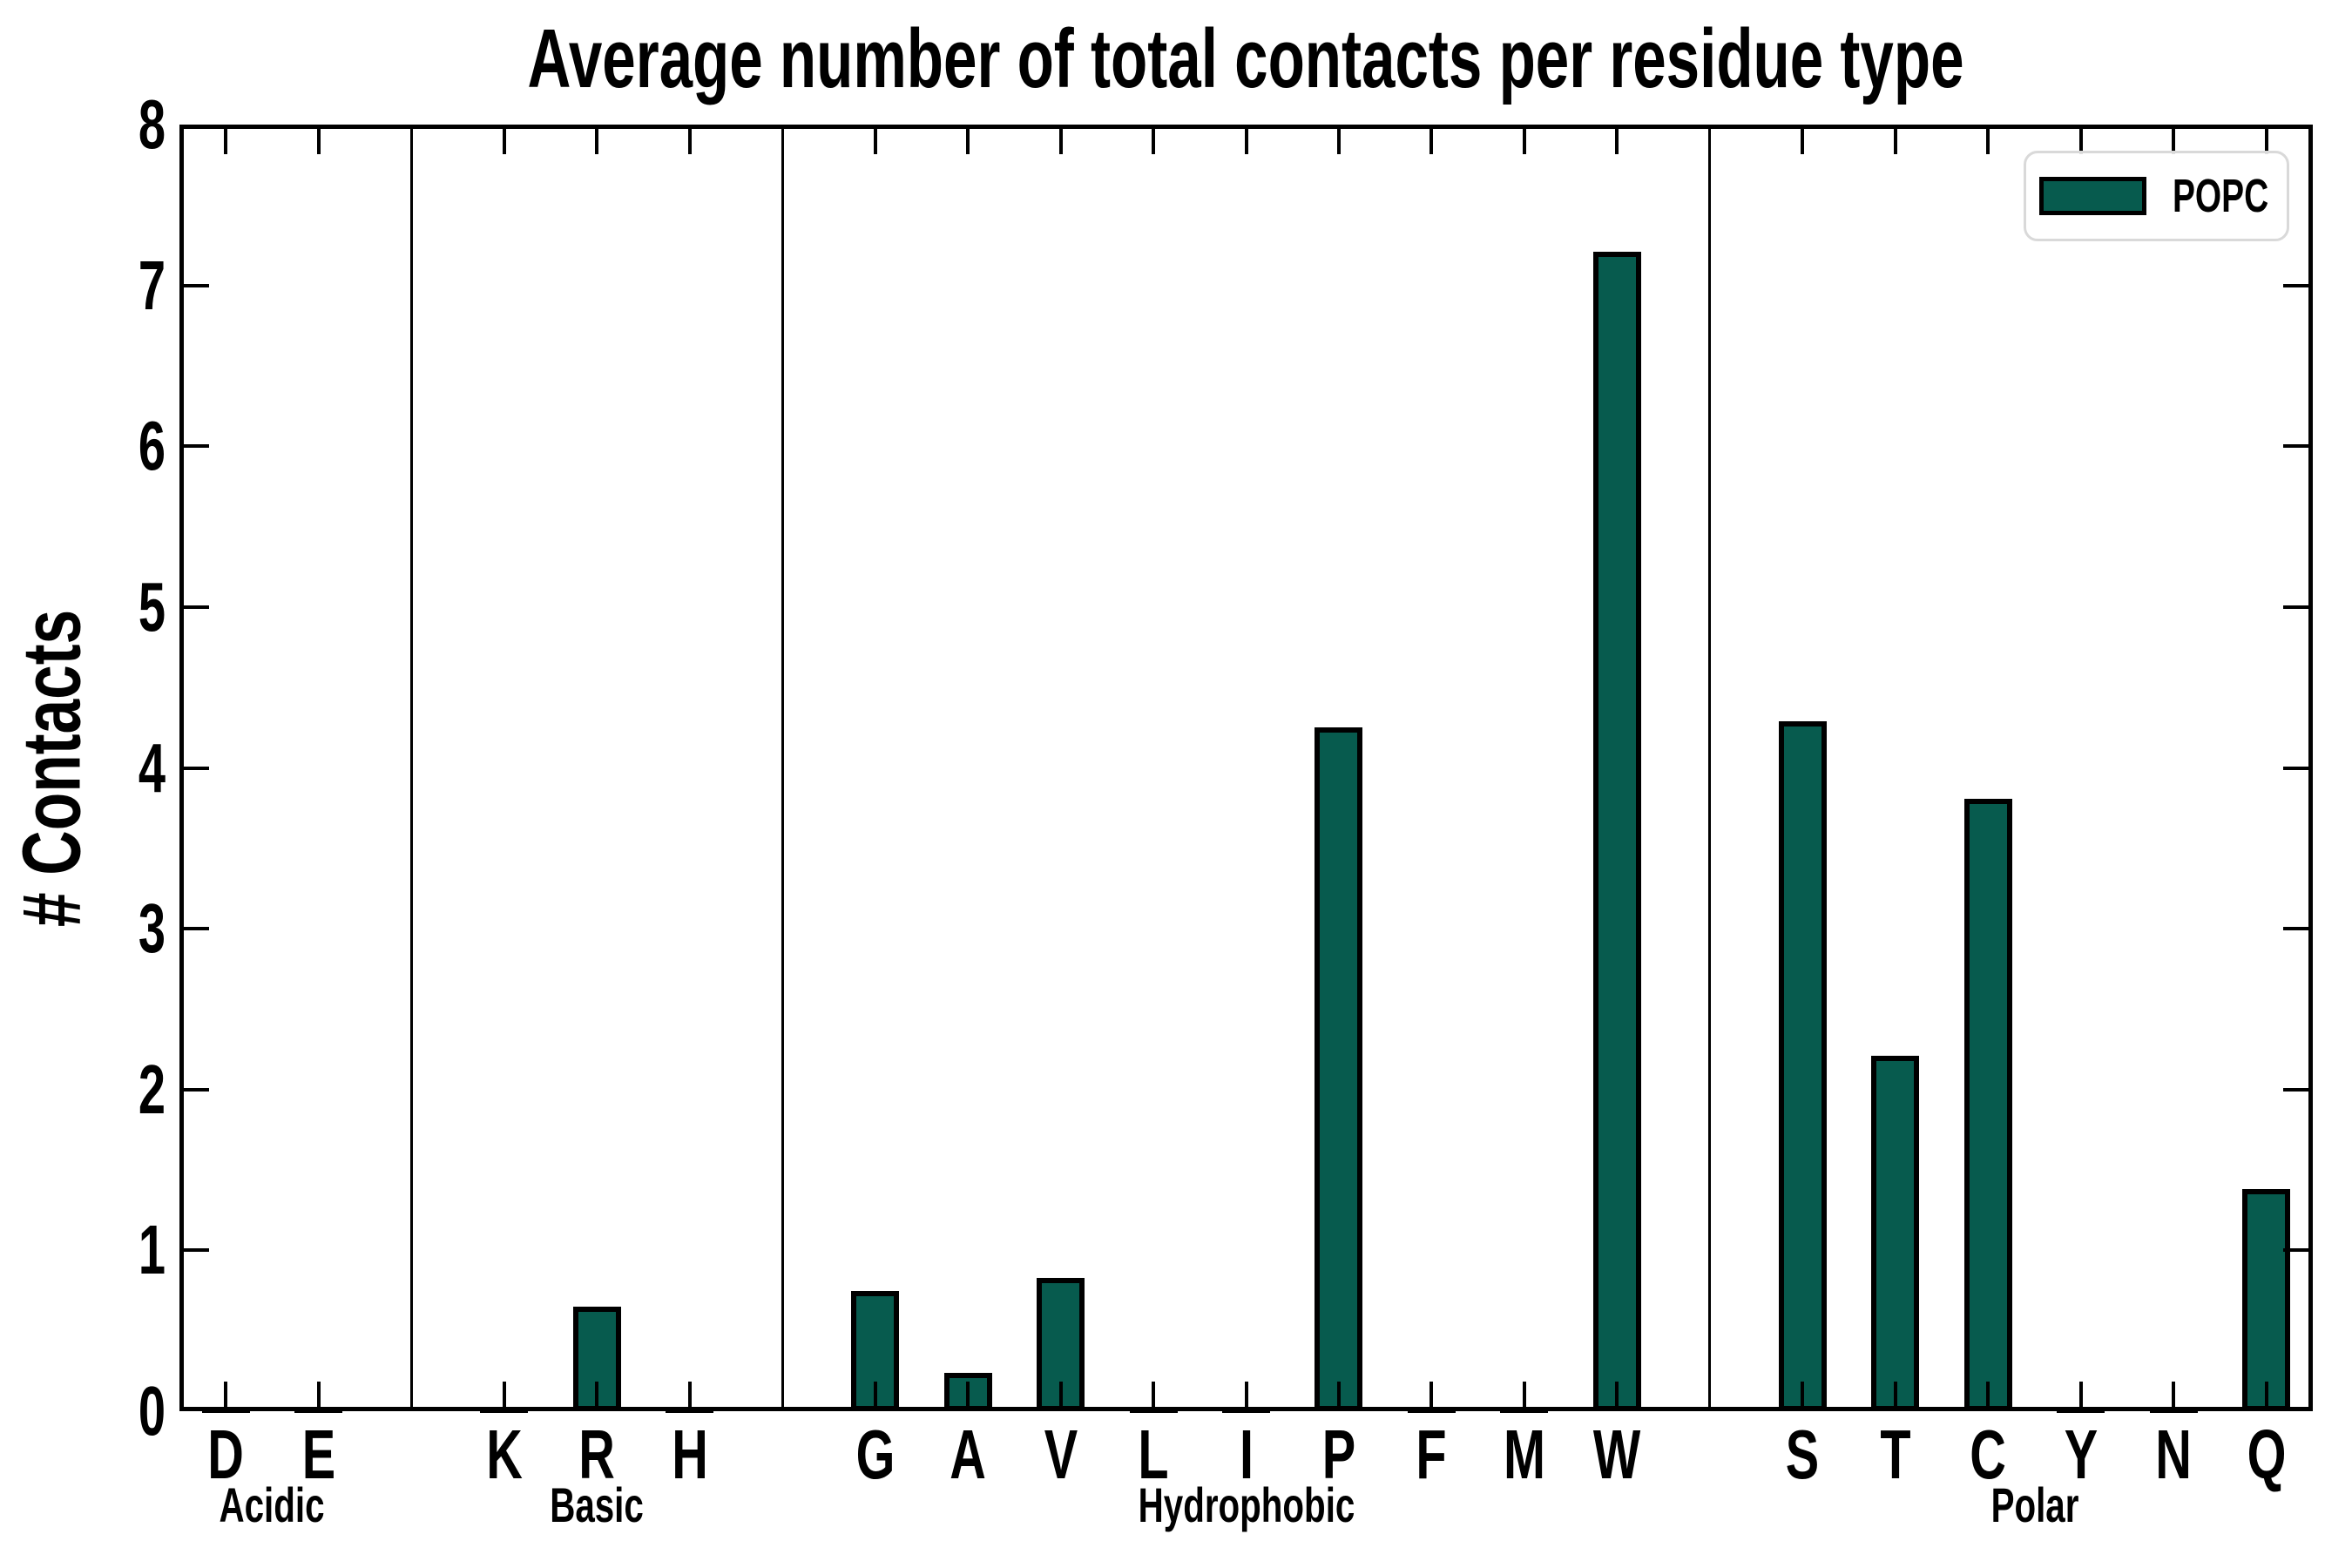  Describe the element at coordinates (226, 1454) in the screenshot. I see `x-tick-label-D: D` at that location.